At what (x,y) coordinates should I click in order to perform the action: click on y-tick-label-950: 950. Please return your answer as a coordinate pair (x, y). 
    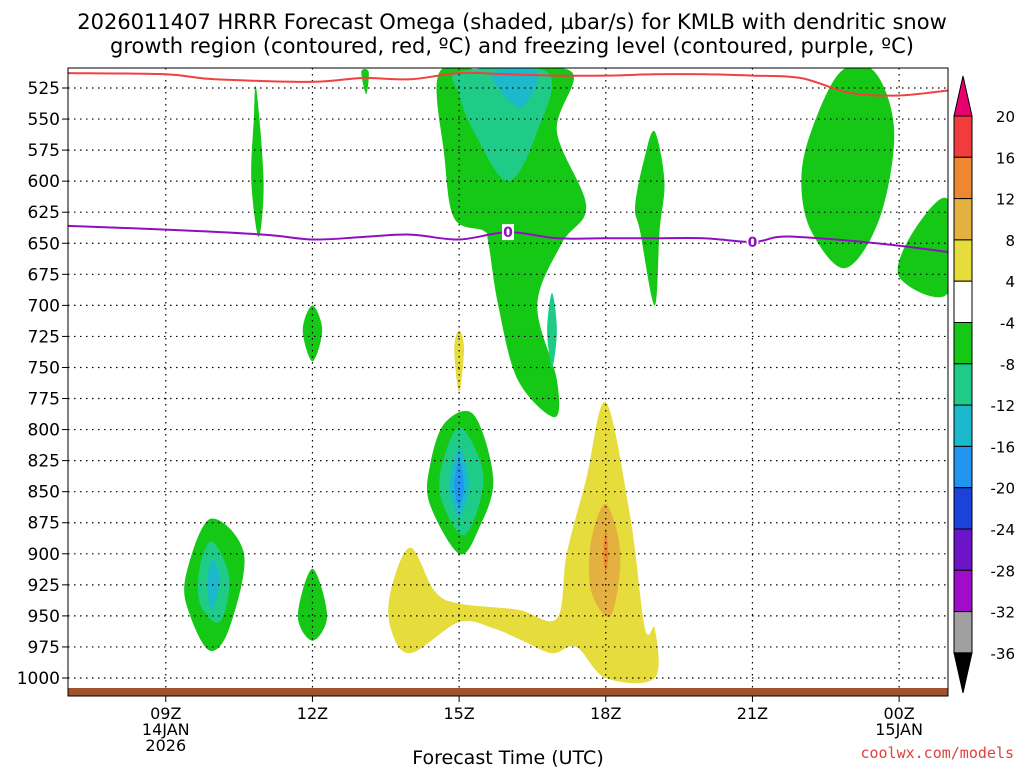
    Looking at the image, I should click on (44, 617).